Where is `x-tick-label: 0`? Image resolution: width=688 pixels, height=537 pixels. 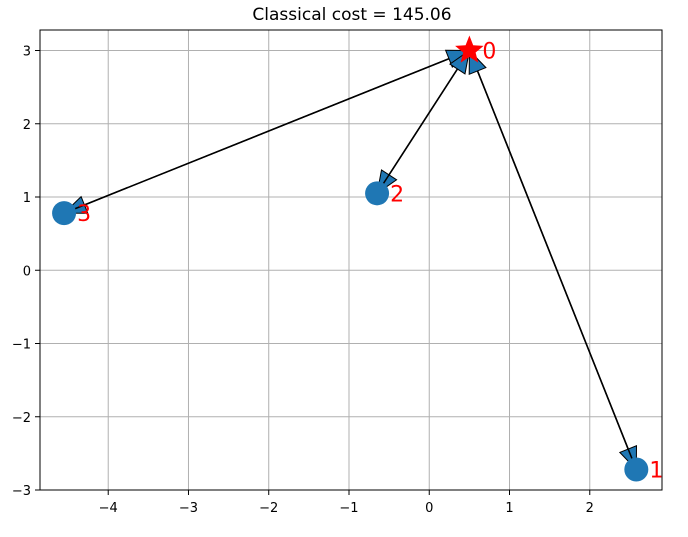 x-tick-label: 0 is located at coordinates (429, 508).